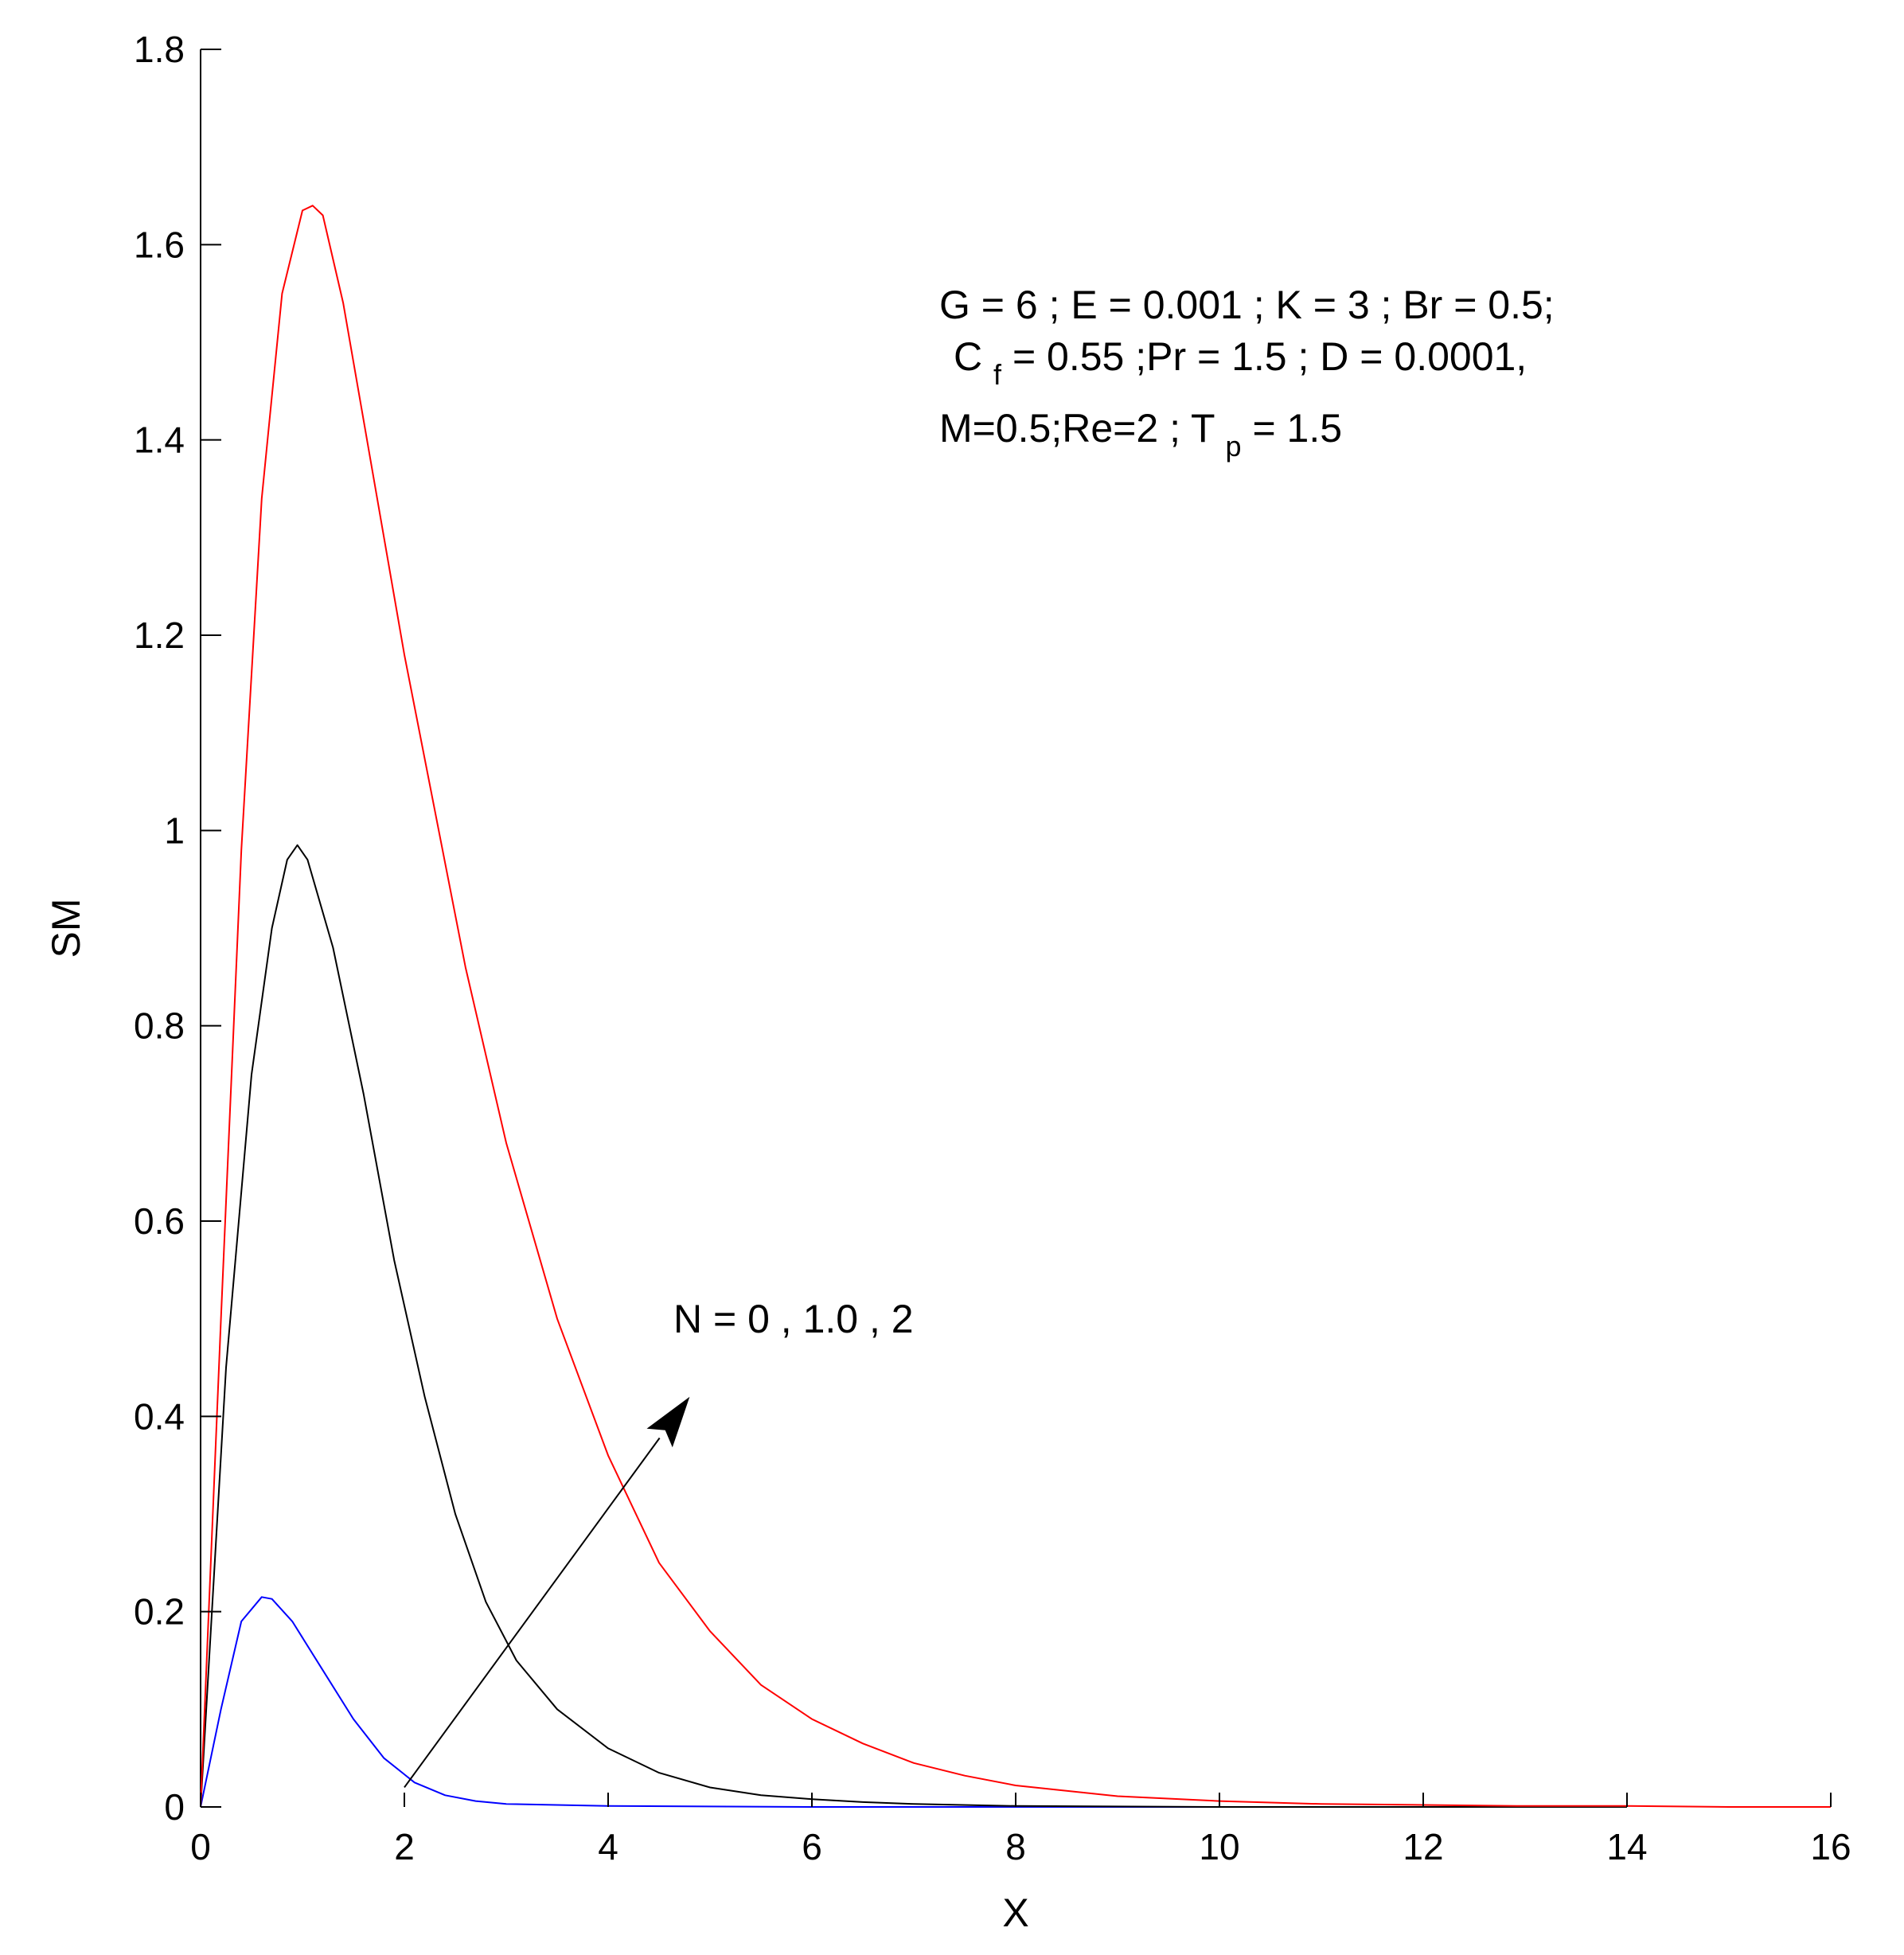  What do you see at coordinates (159, 1416) in the screenshot?
I see `y-tick-label: 0.4` at bounding box center [159, 1416].